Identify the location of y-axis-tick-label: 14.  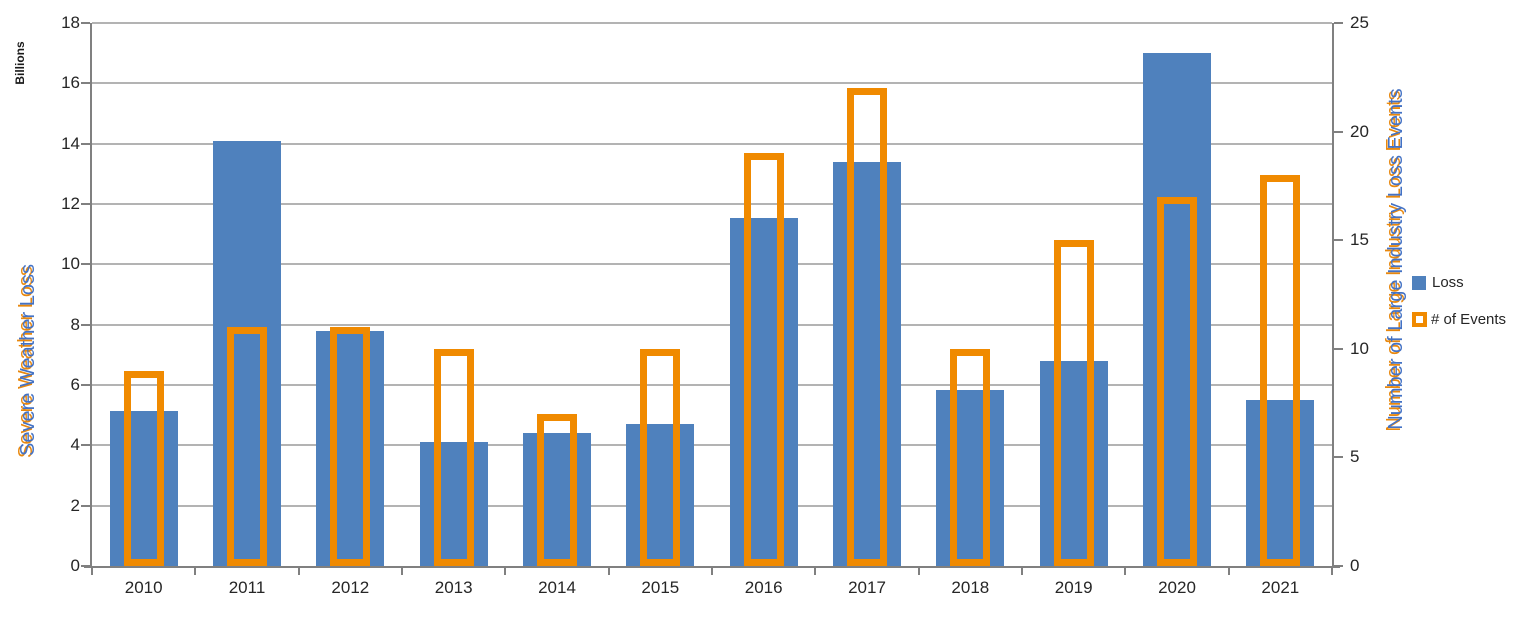
(70, 143).